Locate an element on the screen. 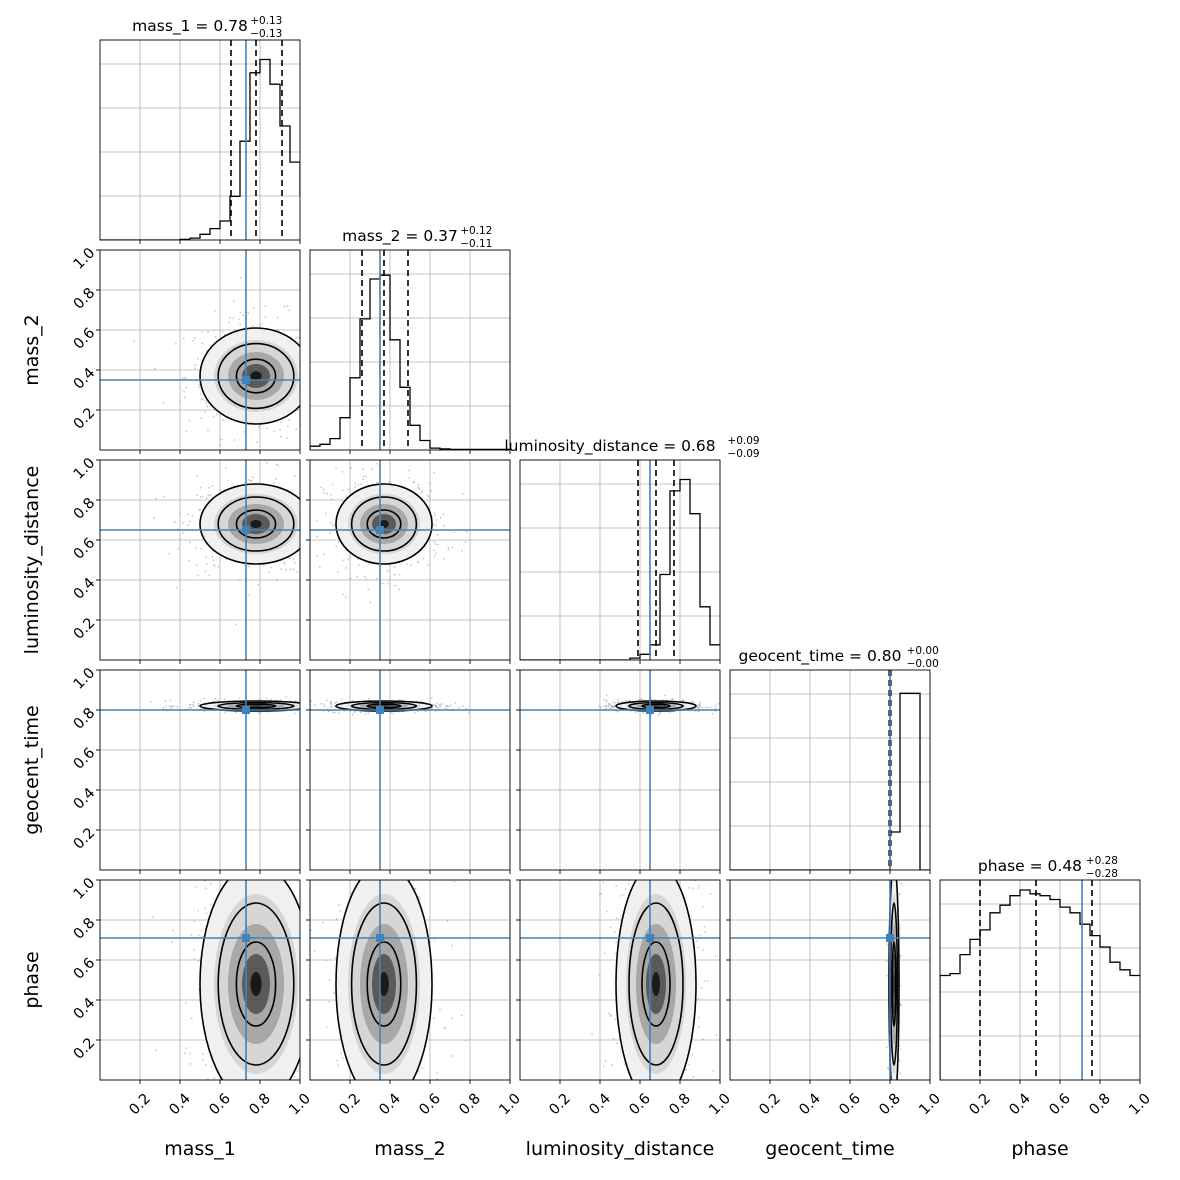 This screenshot has height=1180, width=1180. title-plus-phase: +0.28 is located at coordinates (1102, 861).